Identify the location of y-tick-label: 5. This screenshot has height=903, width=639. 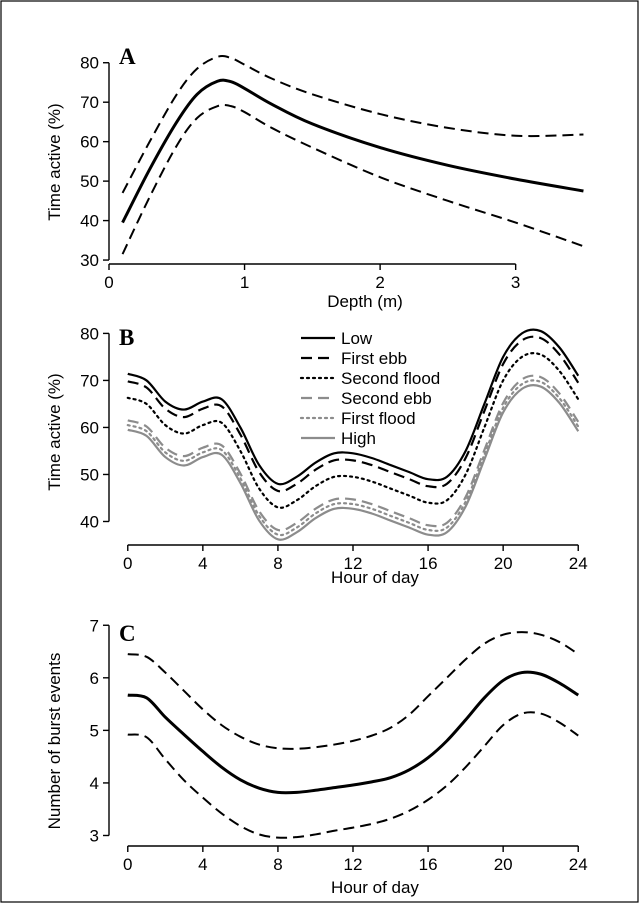
(94, 730).